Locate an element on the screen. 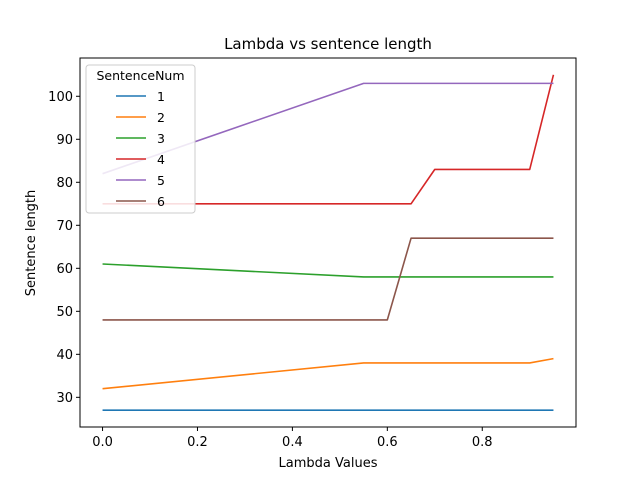 This screenshot has height=480, width=640. y-tick-label: 50 is located at coordinates (64, 312).